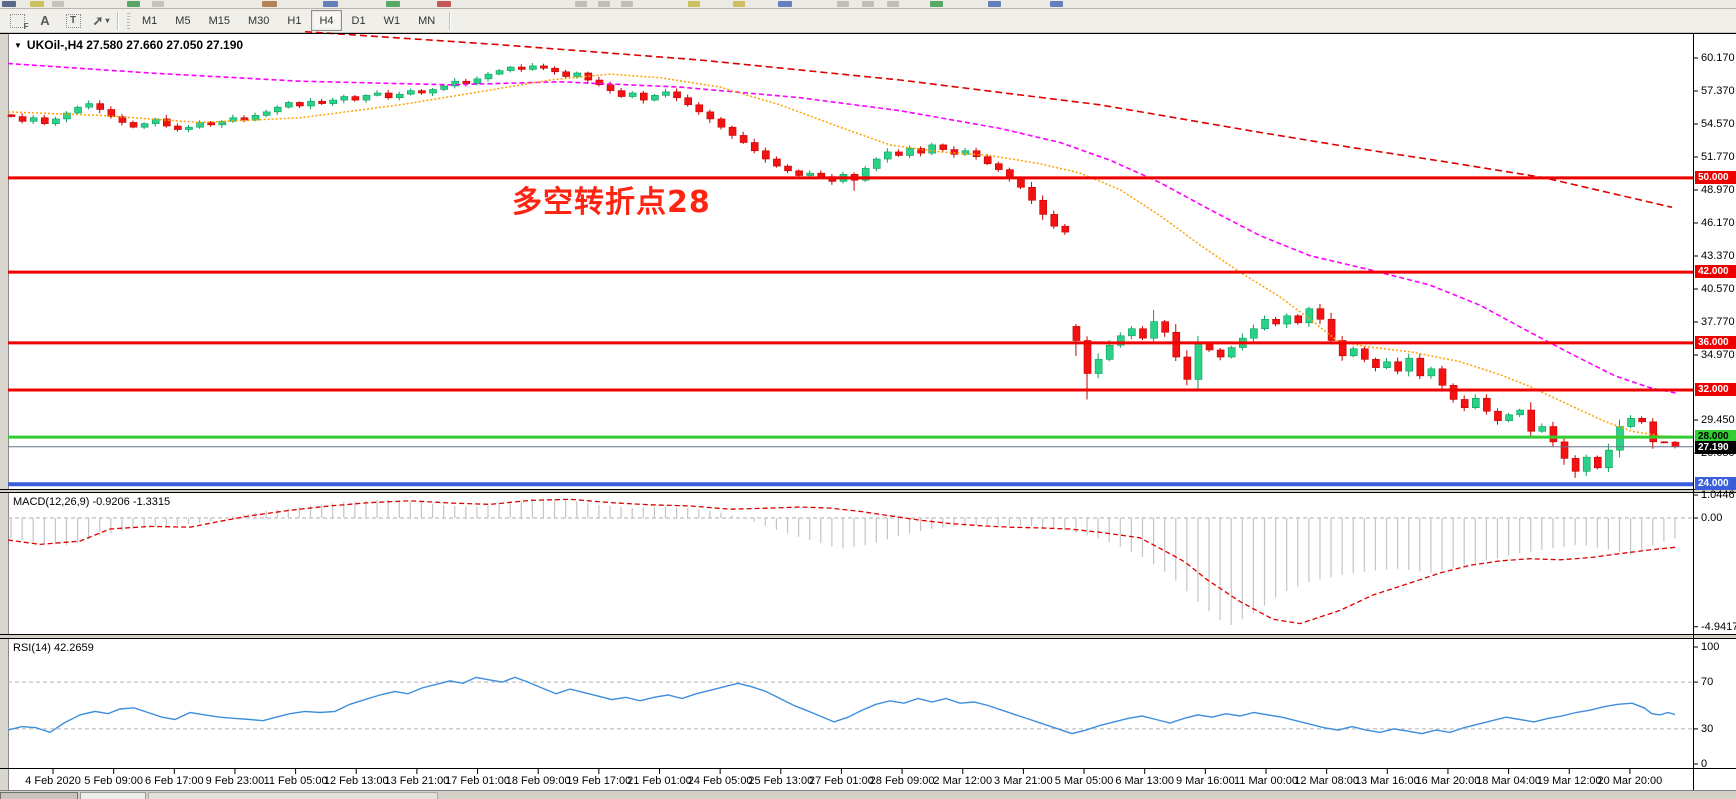 This screenshot has height=799, width=1736. I want to click on timeframe-button-h4: H4, so click(326, 20).